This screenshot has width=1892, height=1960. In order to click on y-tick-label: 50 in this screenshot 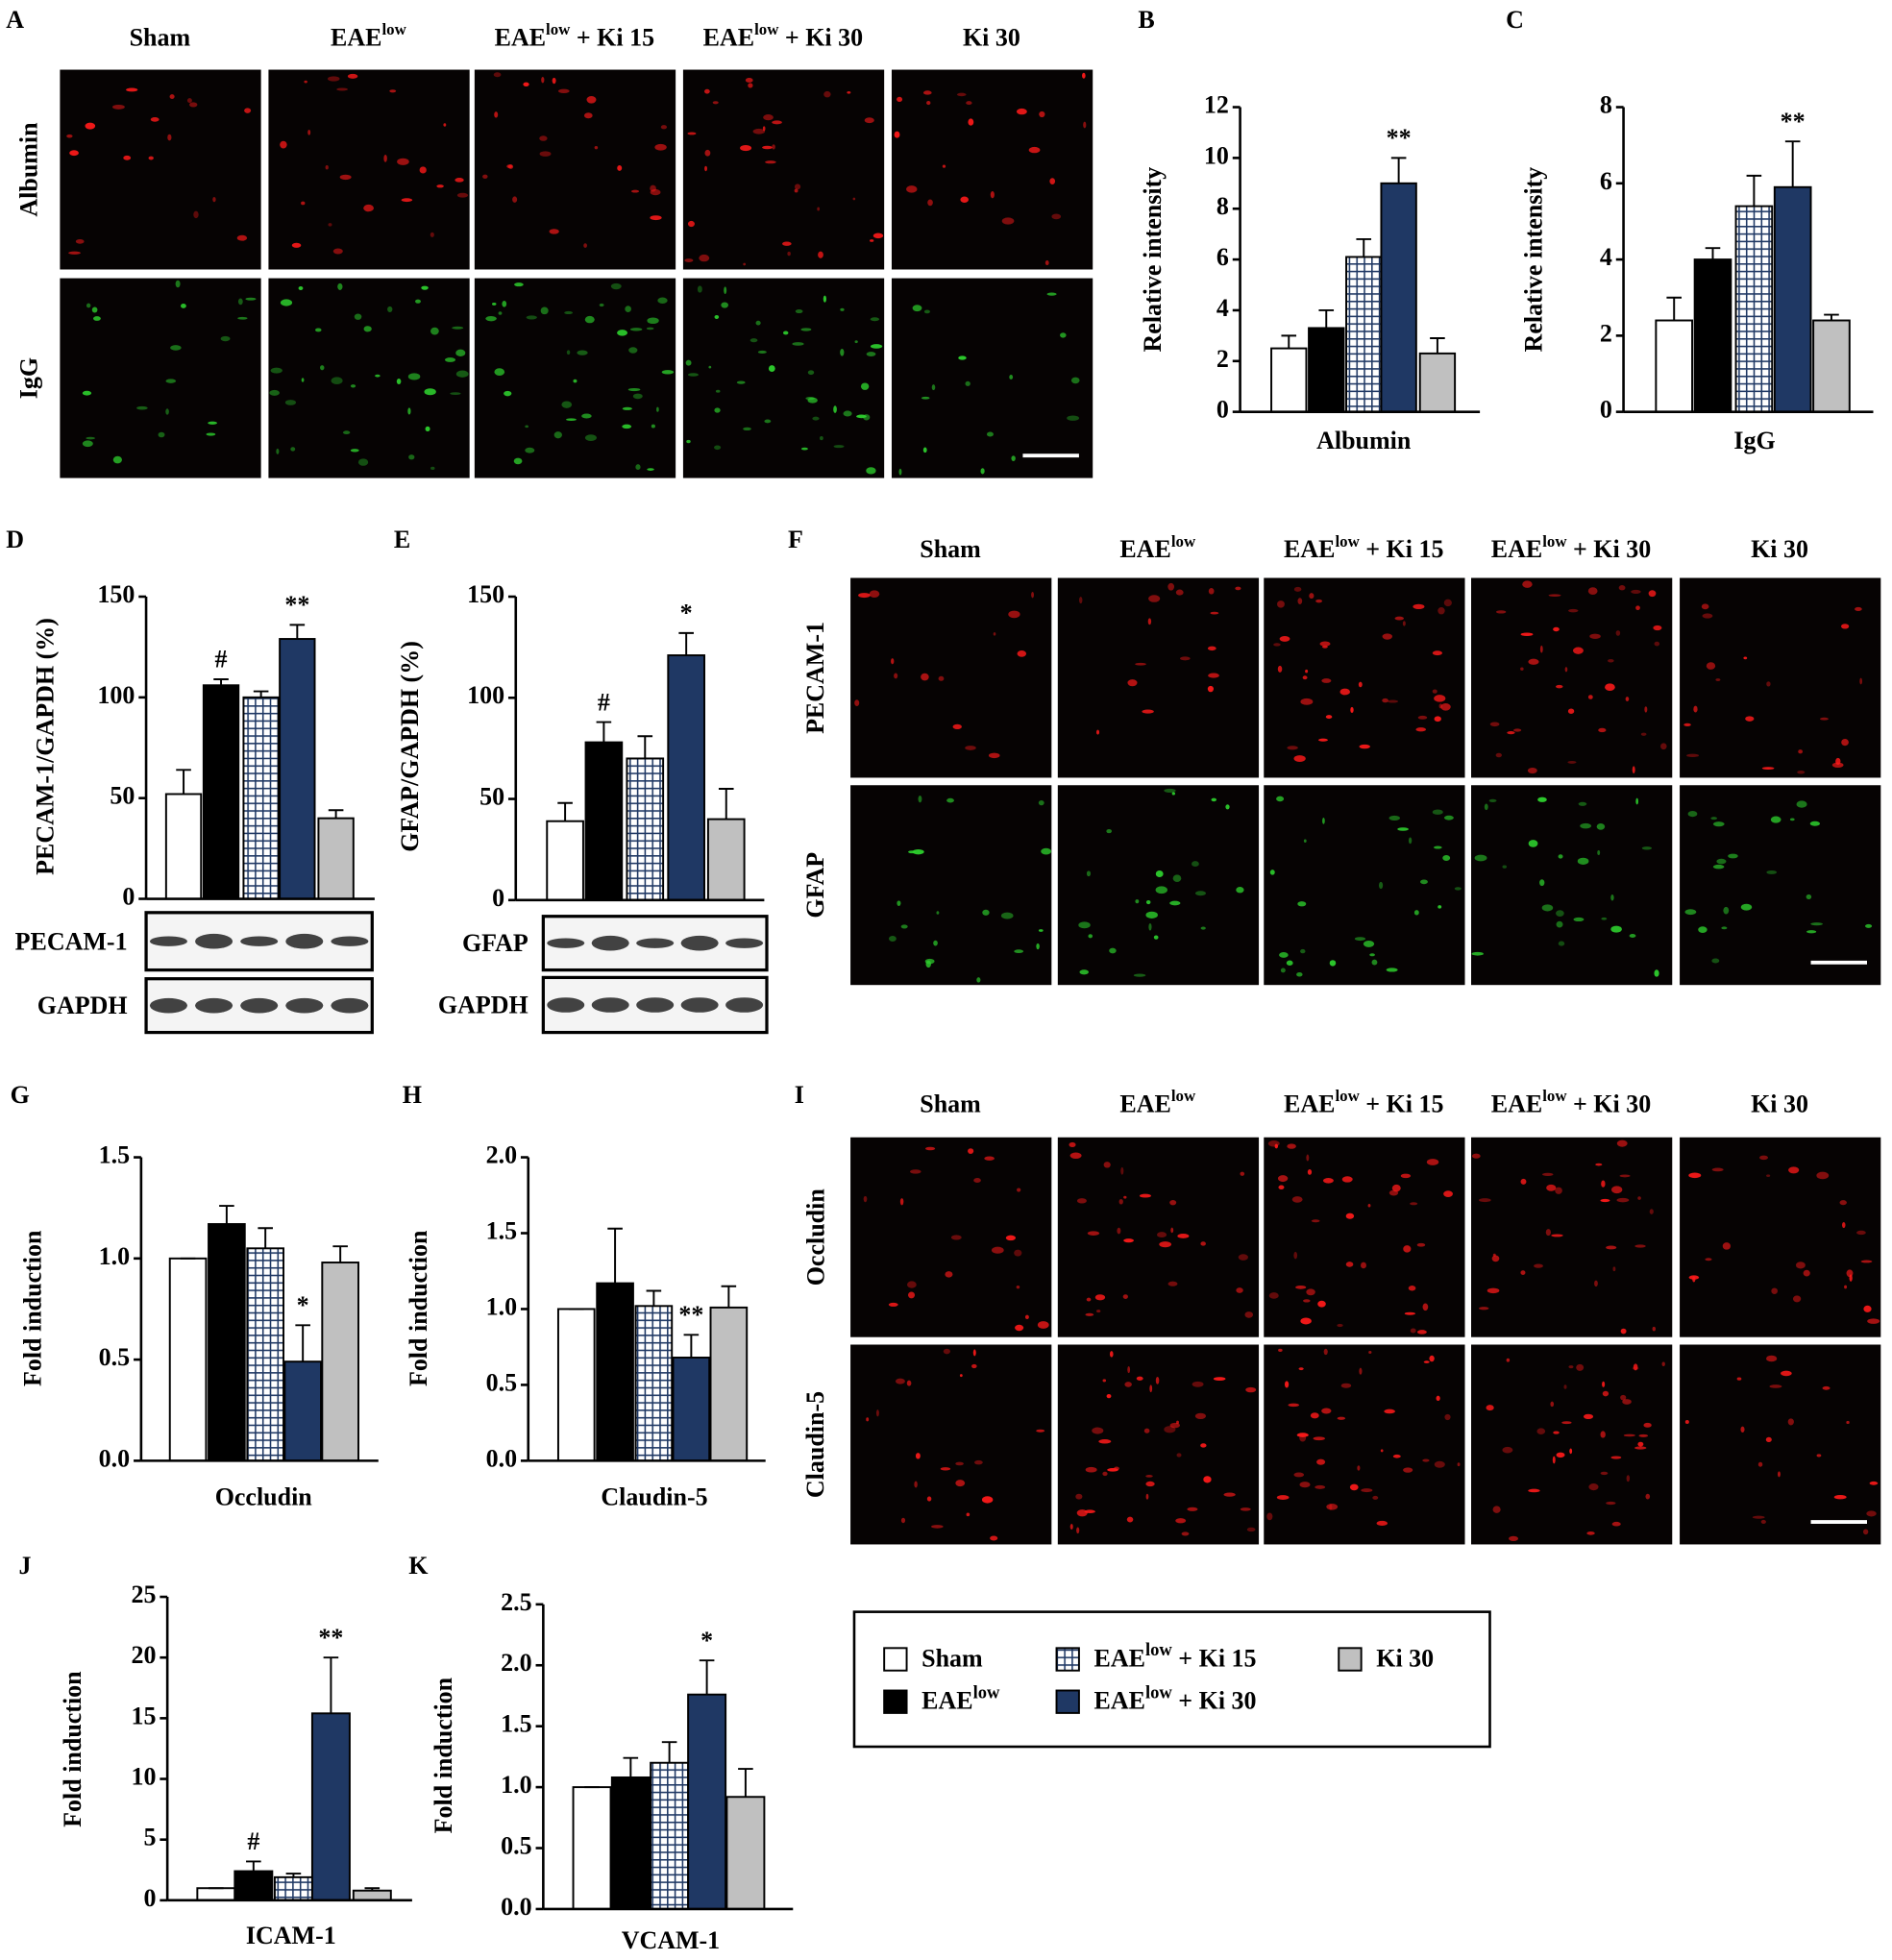, I will do `click(122, 796)`.